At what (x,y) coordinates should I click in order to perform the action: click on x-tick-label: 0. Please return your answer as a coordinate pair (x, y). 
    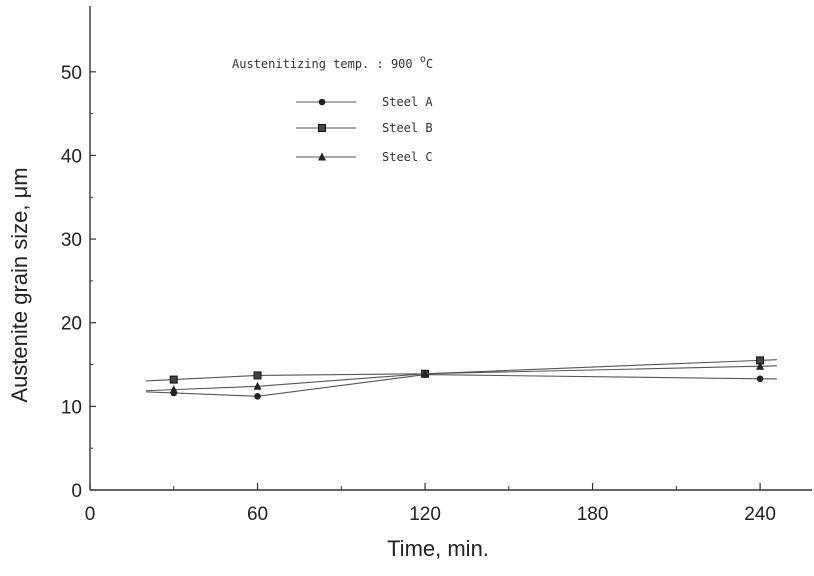
    Looking at the image, I should click on (90, 514).